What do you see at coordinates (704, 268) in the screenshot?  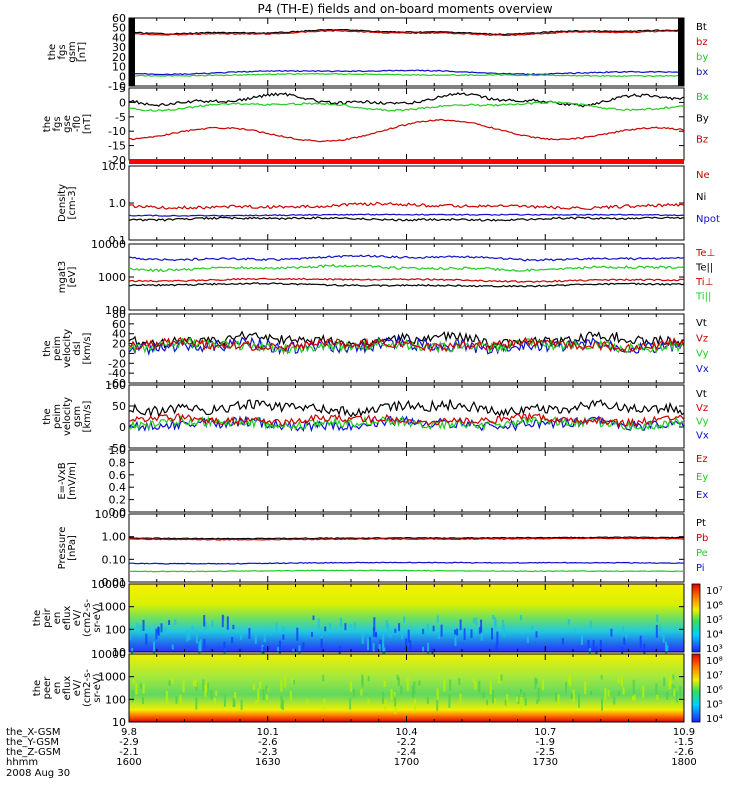 I see `legend-entry: Te||` at bounding box center [704, 268].